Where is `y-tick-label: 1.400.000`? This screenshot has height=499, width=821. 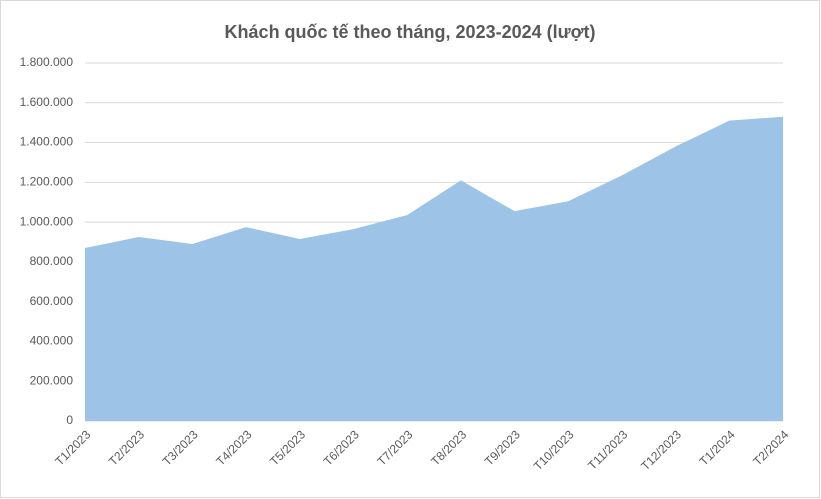
y-tick-label: 1.400.000 is located at coordinates (47, 142).